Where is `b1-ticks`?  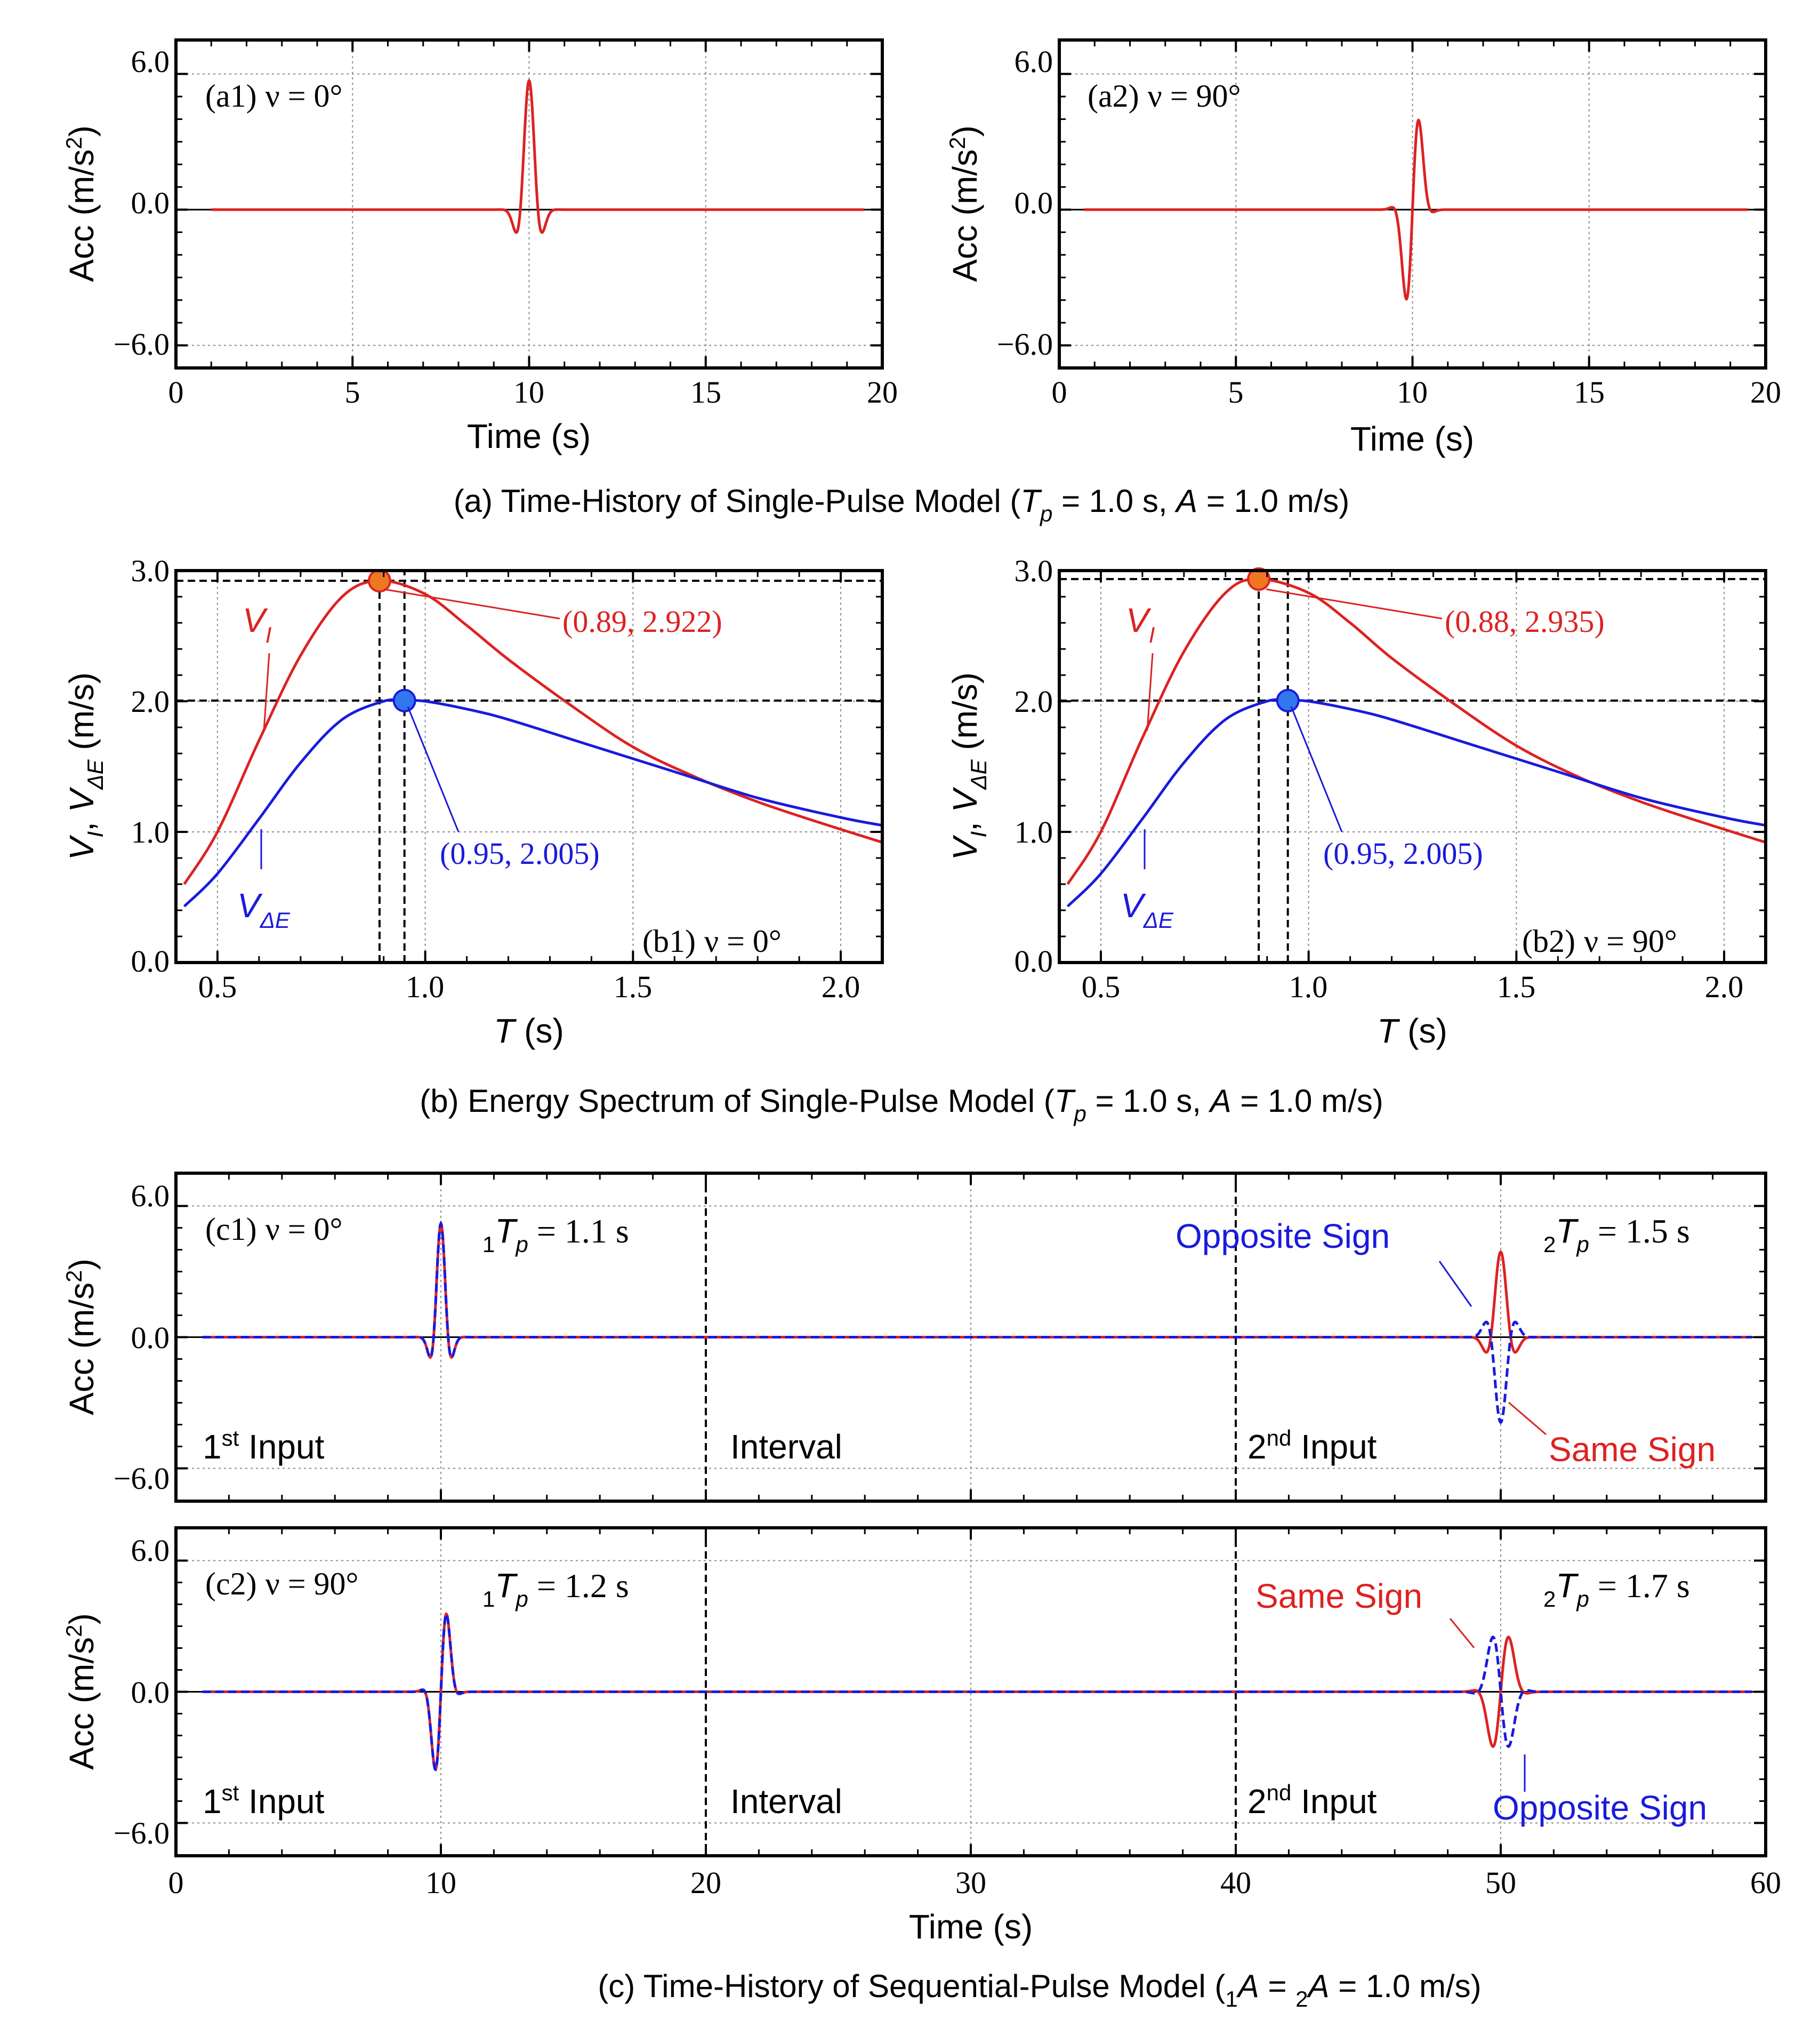 b1-ticks is located at coordinates (529, 766).